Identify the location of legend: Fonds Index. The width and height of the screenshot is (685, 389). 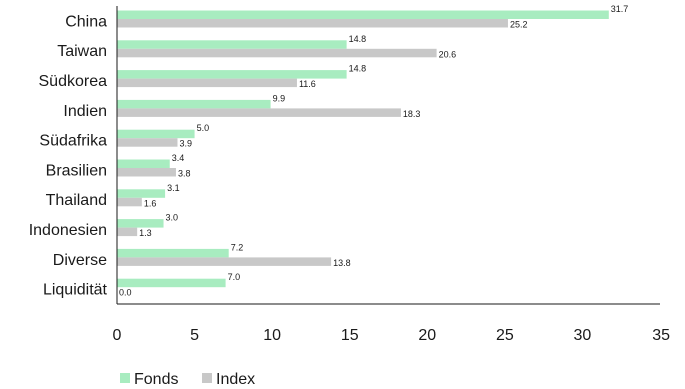
(187, 379).